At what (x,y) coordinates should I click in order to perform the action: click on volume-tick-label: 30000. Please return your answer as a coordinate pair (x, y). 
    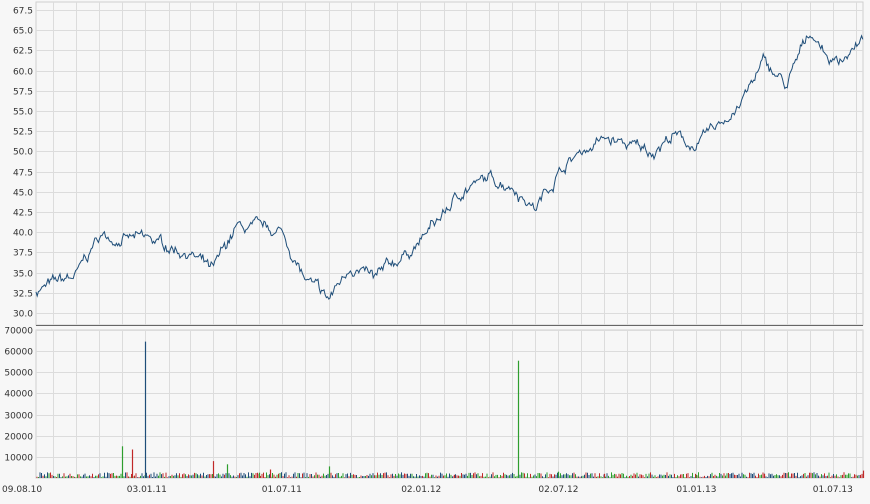
    Looking at the image, I should click on (18, 417).